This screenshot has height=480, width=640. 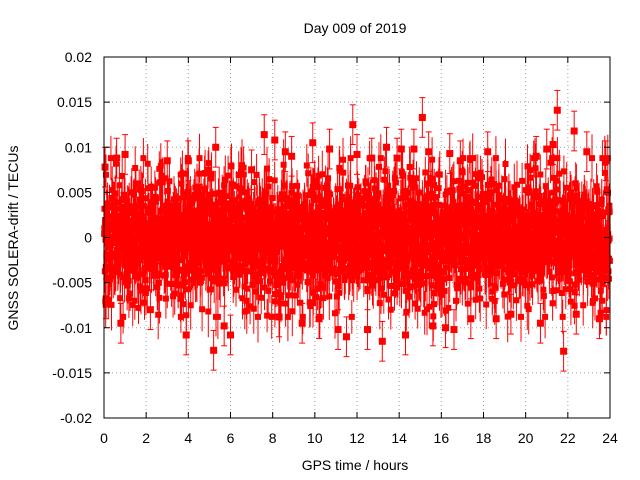 What do you see at coordinates (442, 438) in the screenshot?
I see `x-tick-label: 16` at bounding box center [442, 438].